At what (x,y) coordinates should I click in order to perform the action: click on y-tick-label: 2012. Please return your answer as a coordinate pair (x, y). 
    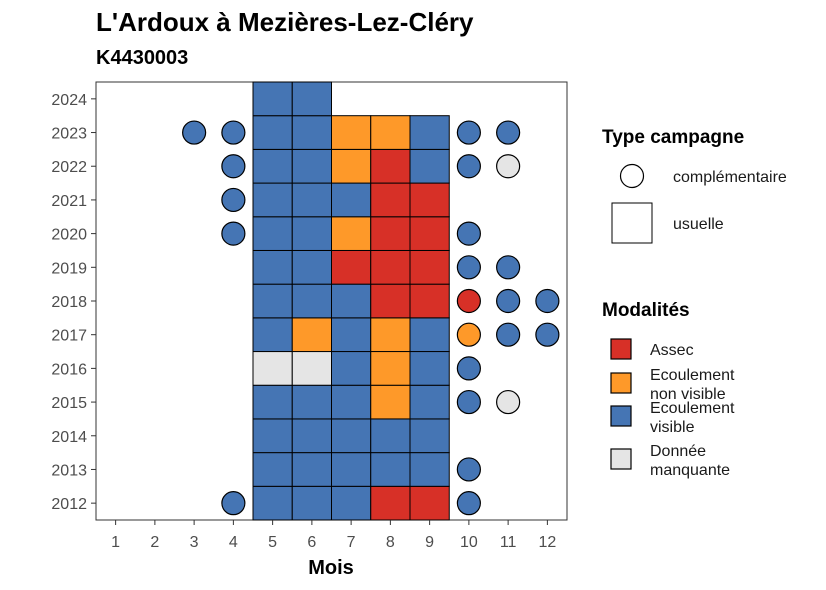
    Looking at the image, I should click on (69, 504).